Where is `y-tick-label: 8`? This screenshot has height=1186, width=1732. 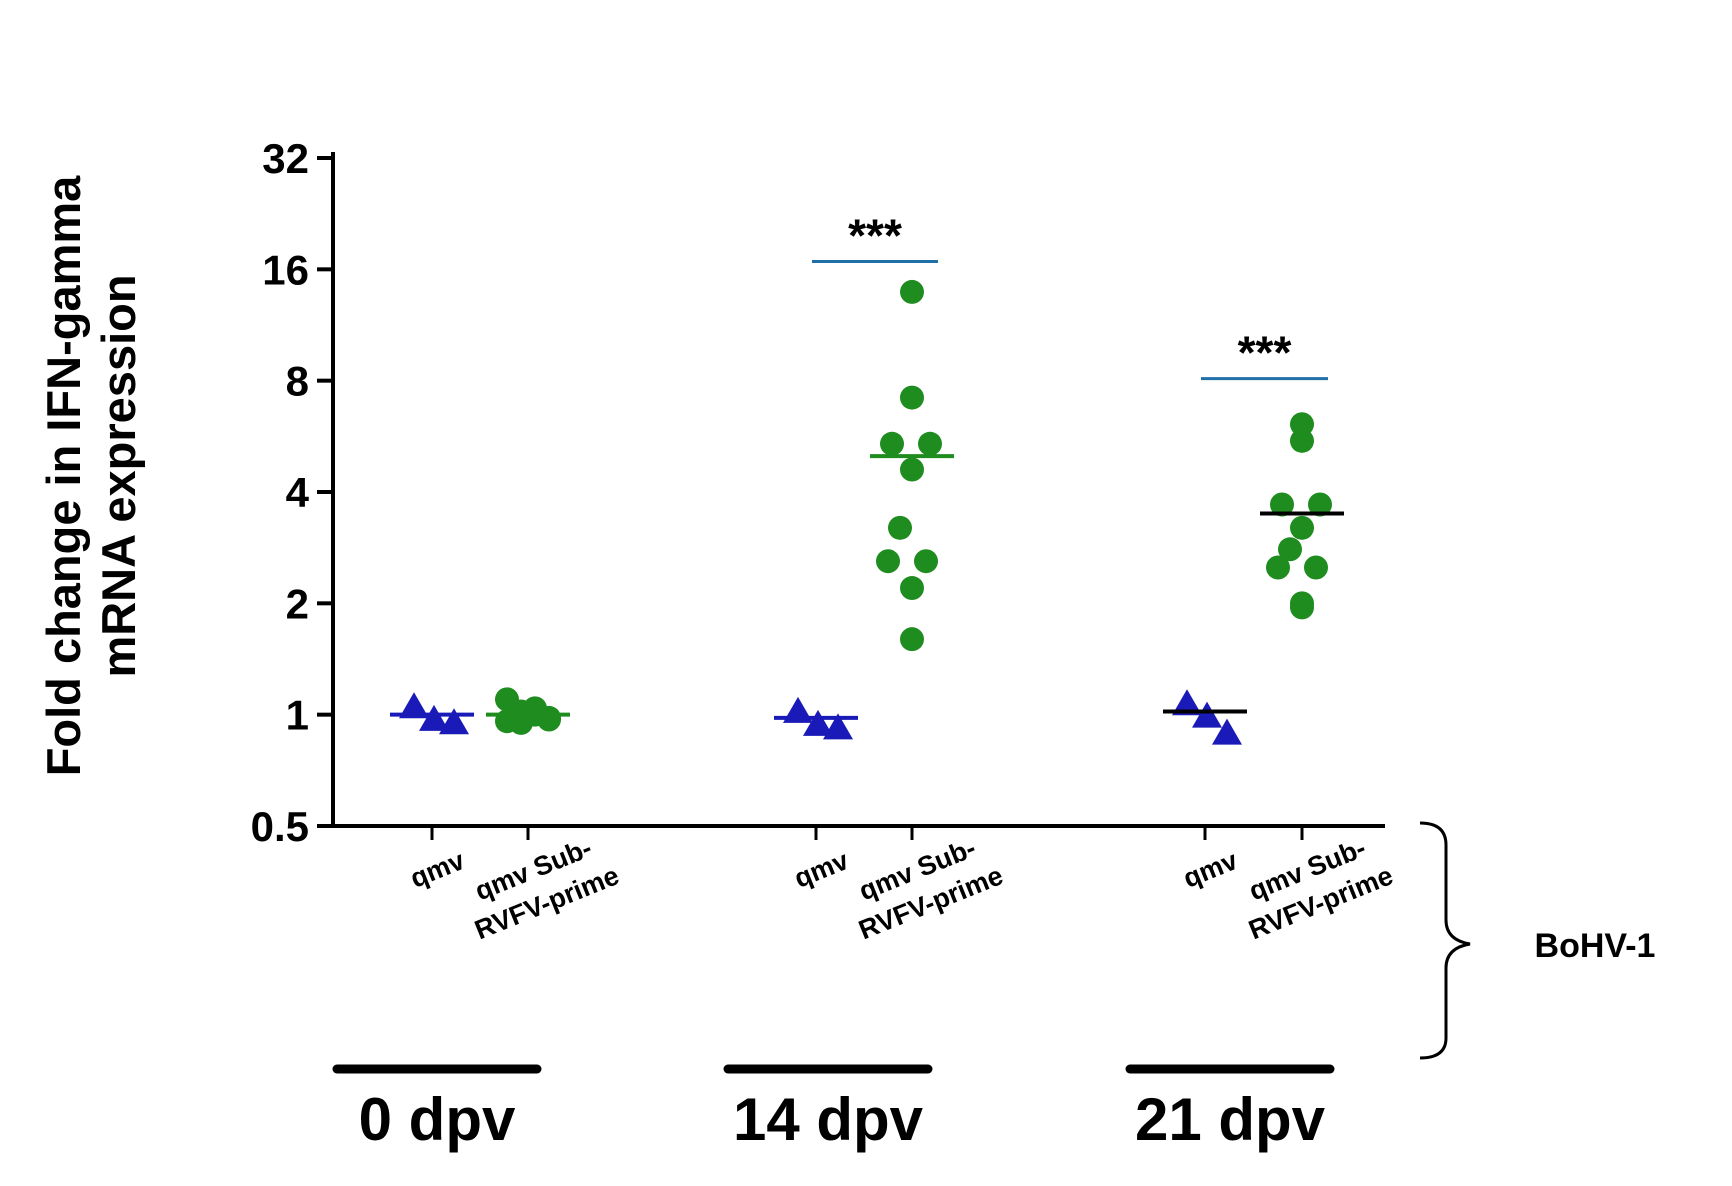
y-tick-label: 8 is located at coordinates (297, 381).